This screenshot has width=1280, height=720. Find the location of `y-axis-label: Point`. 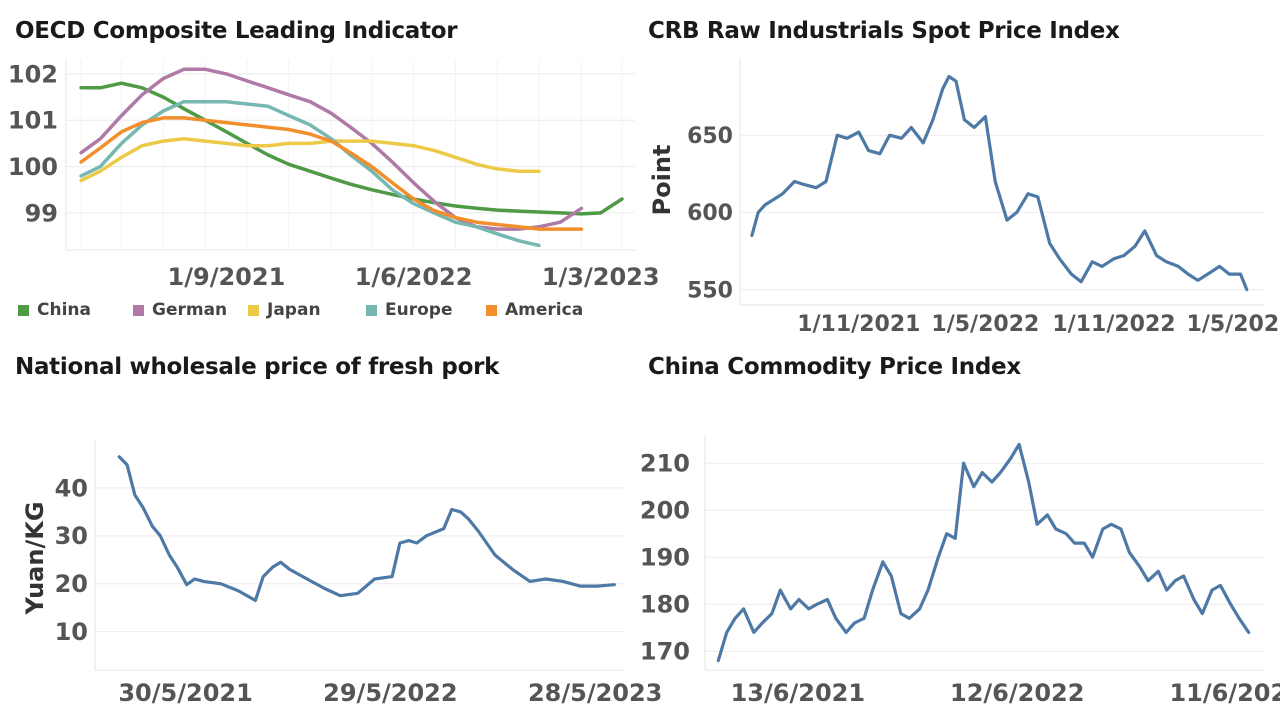

y-axis-label: Point is located at coordinates (662, 180).